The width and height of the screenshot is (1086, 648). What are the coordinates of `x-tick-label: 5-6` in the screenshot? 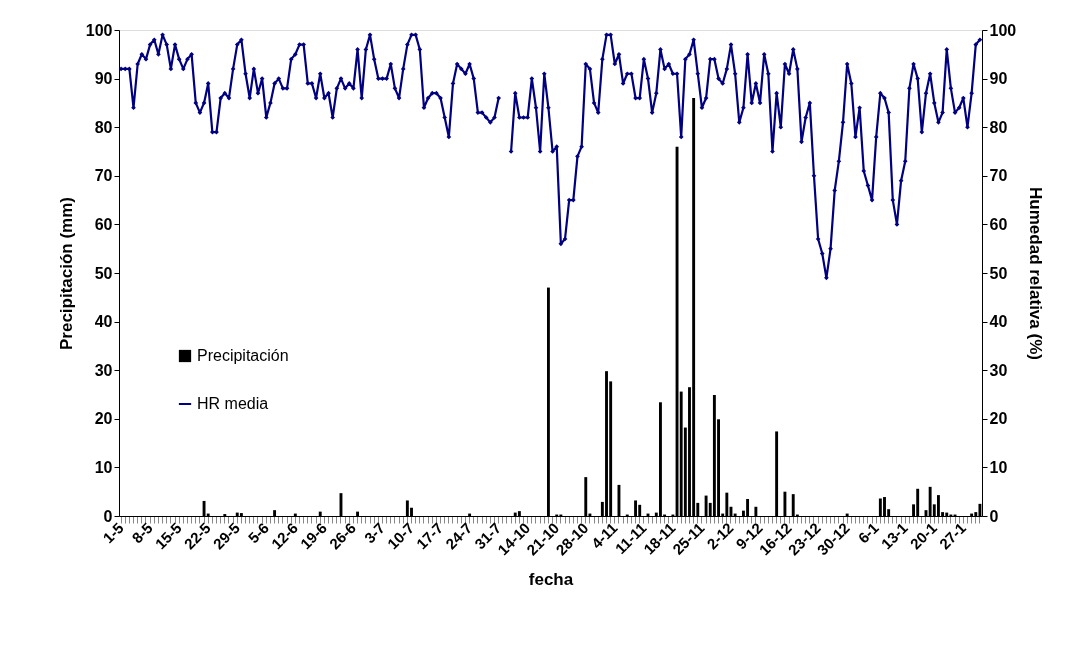 It's located at (258, 533).